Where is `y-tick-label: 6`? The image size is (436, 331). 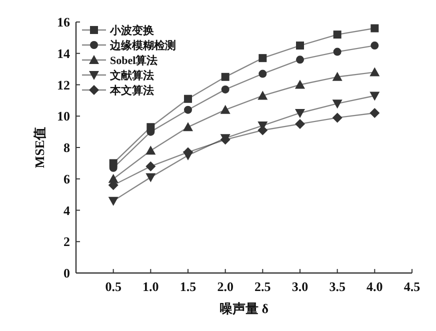 y-tick-label: 6 is located at coordinates (67, 178).